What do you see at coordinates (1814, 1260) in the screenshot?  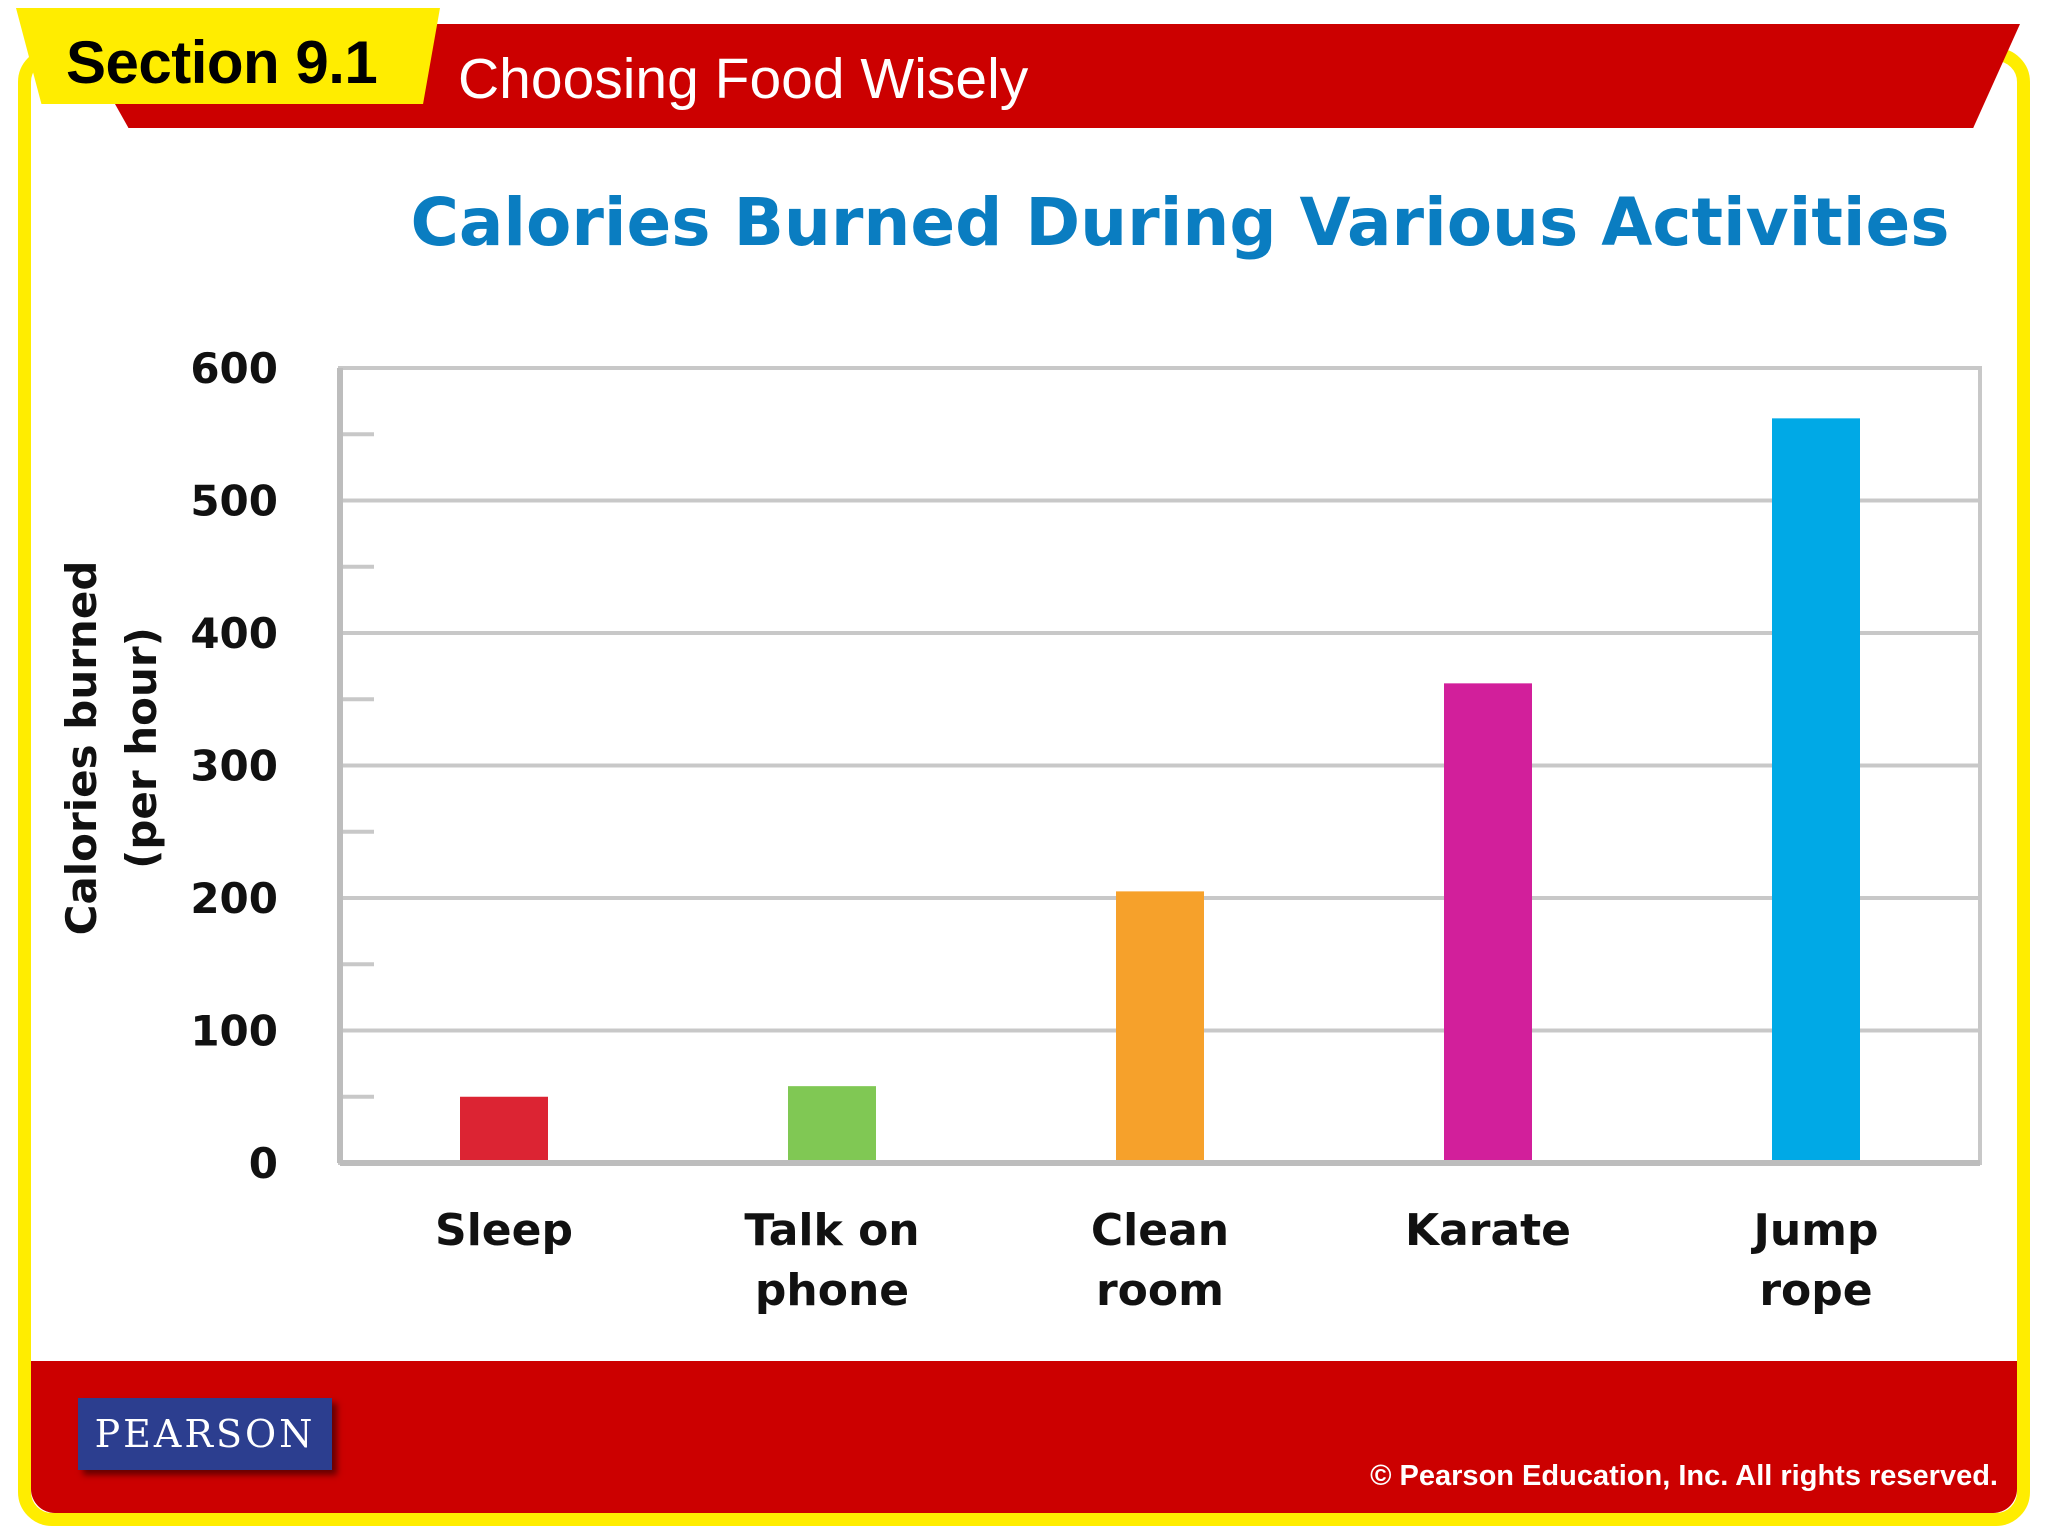 I see `x-category-label: Jump rope` at bounding box center [1814, 1260].